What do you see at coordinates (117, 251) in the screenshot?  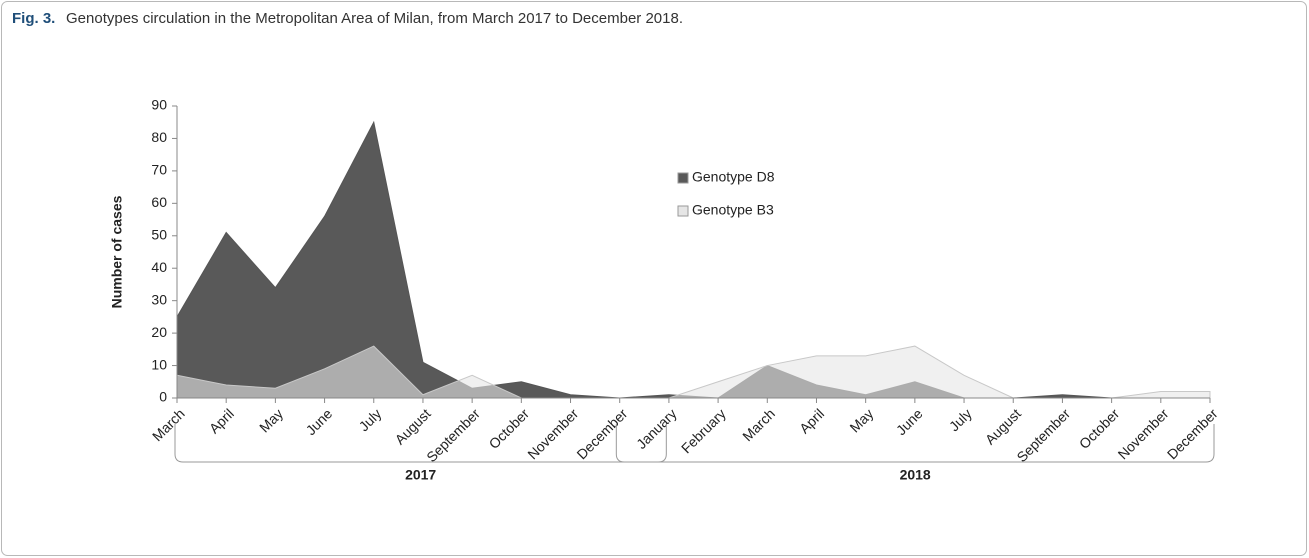 I see `y-axis-title: Number of cases` at bounding box center [117, 251].